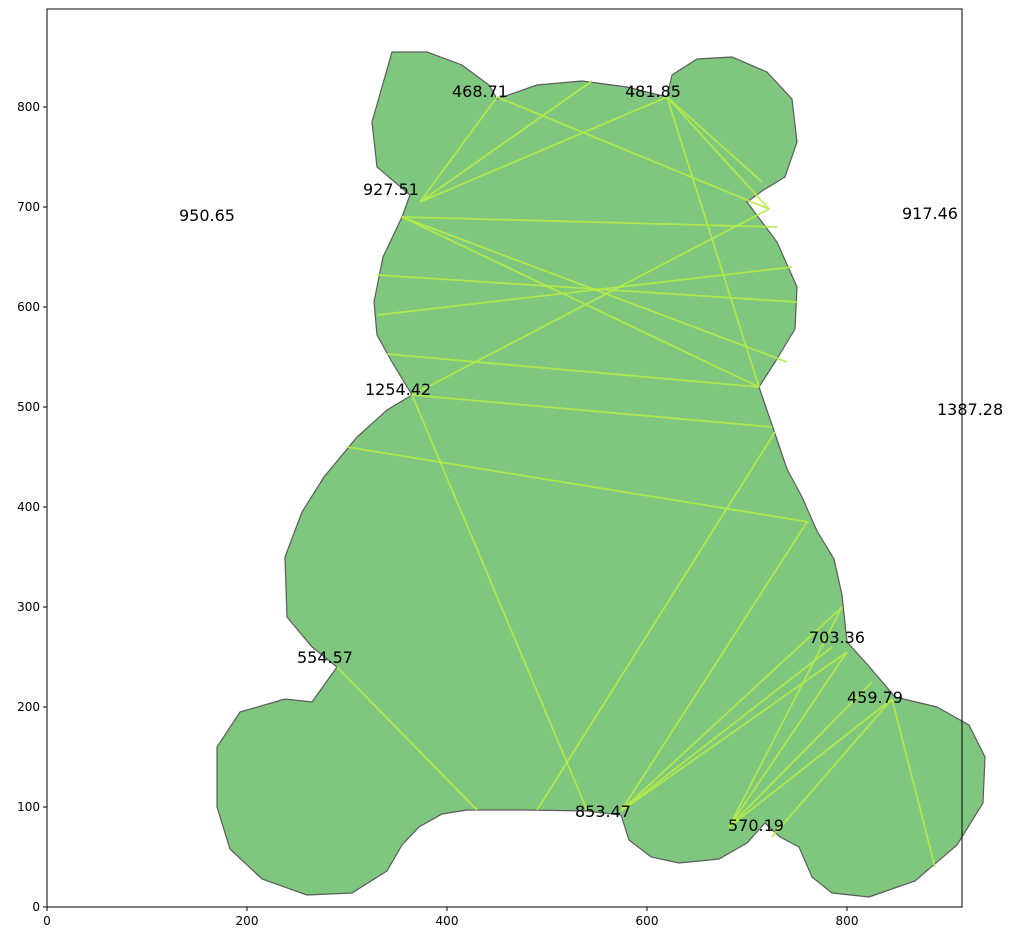 Image resolution: width=1016 pixels, height=941 pixels. I want to click on y-tick-label: 600, so click(28, 307).